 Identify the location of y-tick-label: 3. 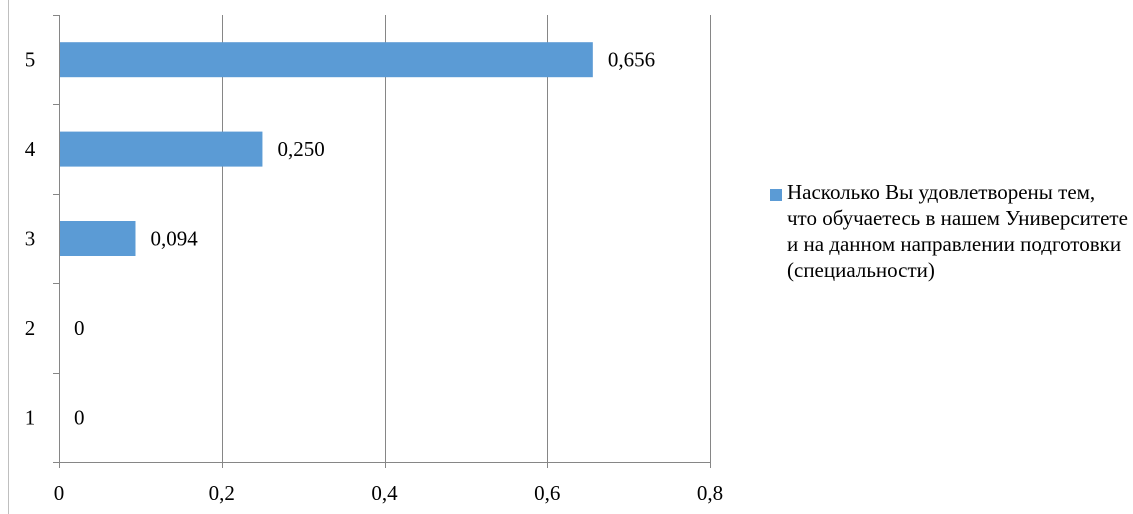
(30, 239).